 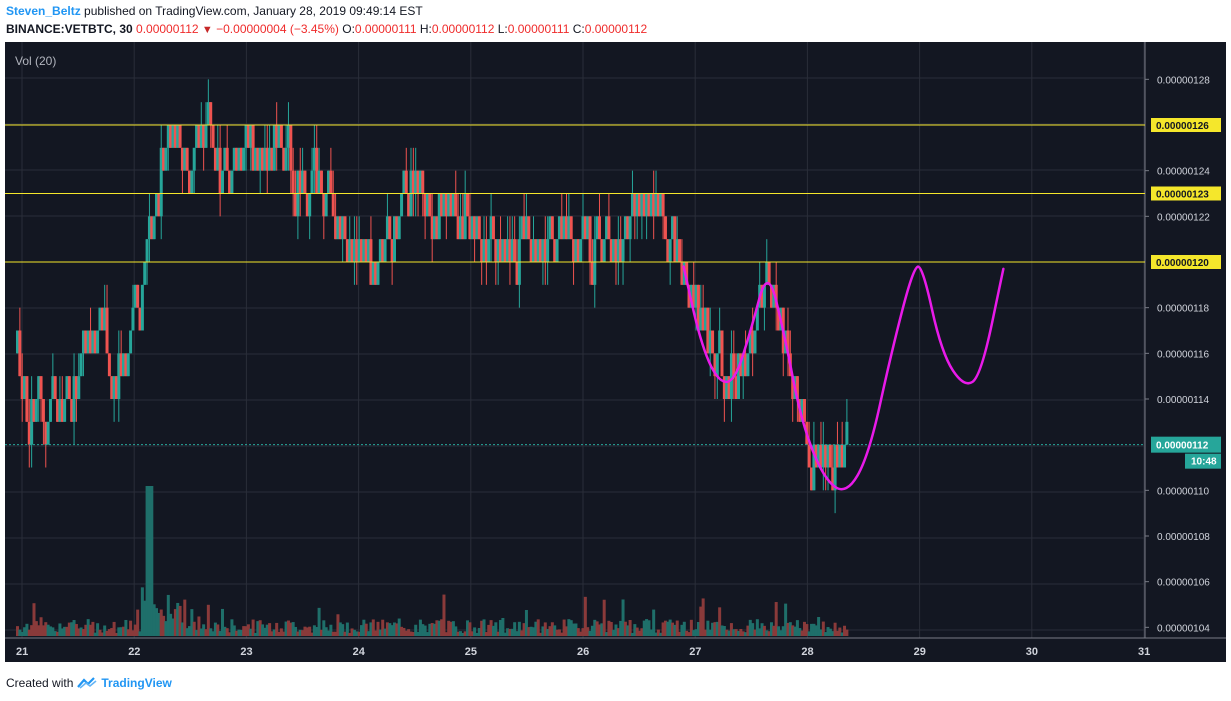 What do you see at coordinates (36, 61) in the screenshot?
I see `volume-indicator-label: Vol (20)` at bounding box center [36, 61].